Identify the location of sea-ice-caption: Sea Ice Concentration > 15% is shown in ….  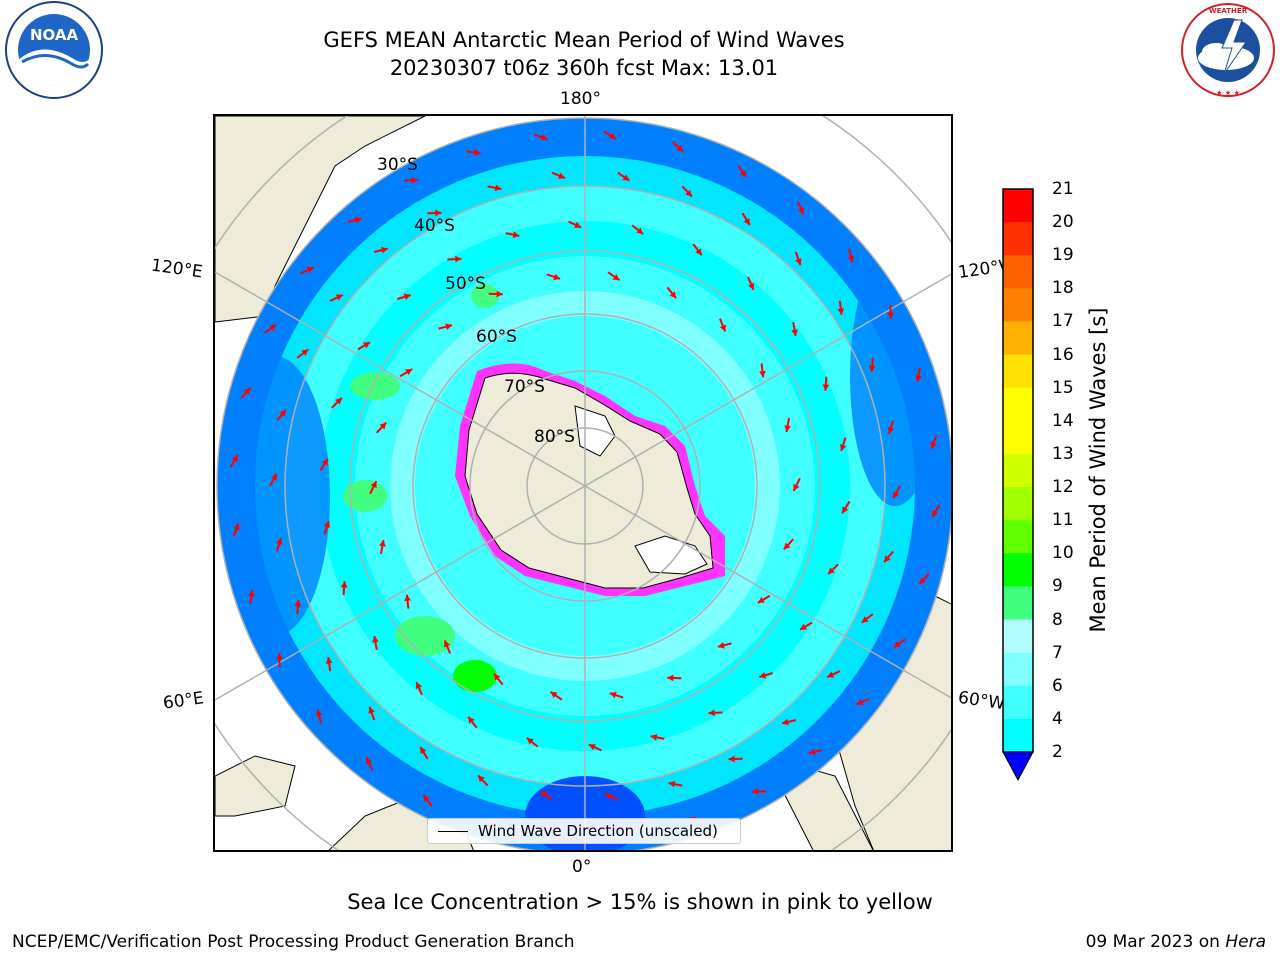
(640, 902).